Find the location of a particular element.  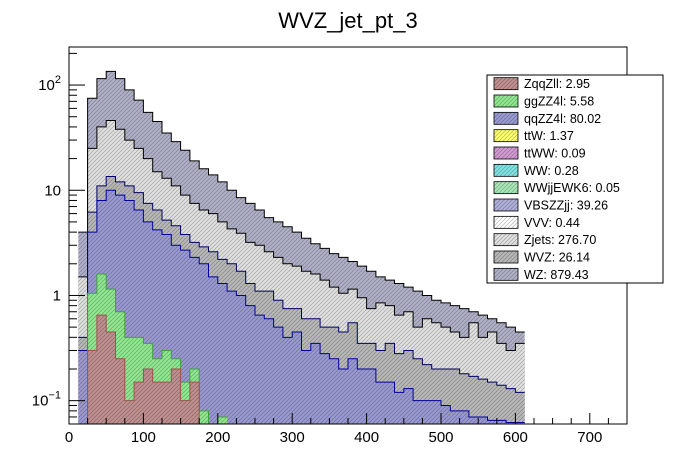

legend-label: WVZ: 26.14 is located at coordinates (557, 258).